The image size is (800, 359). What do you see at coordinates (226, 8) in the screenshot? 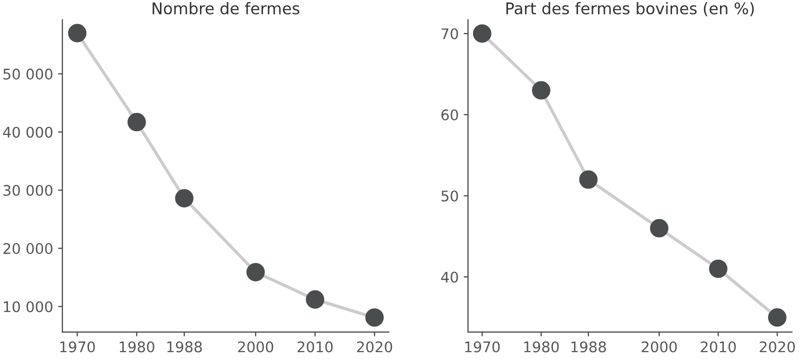
I see `chart-title: Nombre de fermes` at bounding box center [226, 8].